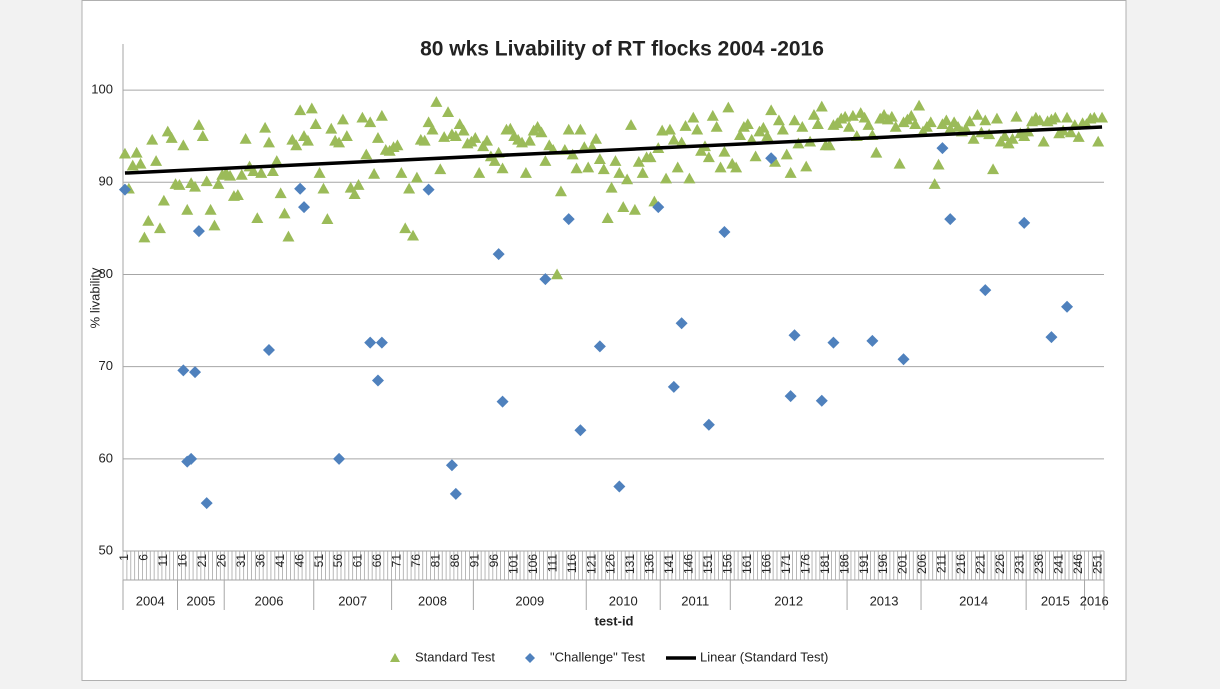  Describe the element at coordinates (1058, 564) in the screenshot. I see `x-tick-label: 241` at that location.